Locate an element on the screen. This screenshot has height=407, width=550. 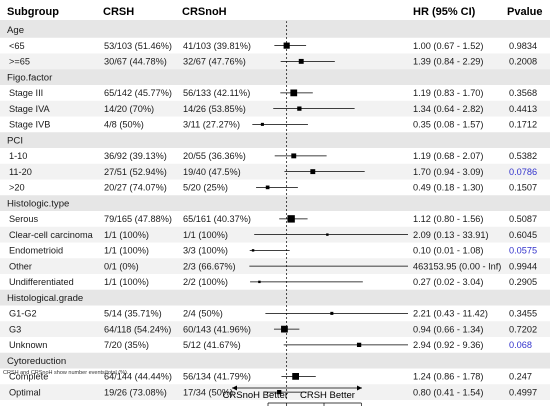
crsh-value: 79/165 (47.88%) is located at coordinates (138, 219).